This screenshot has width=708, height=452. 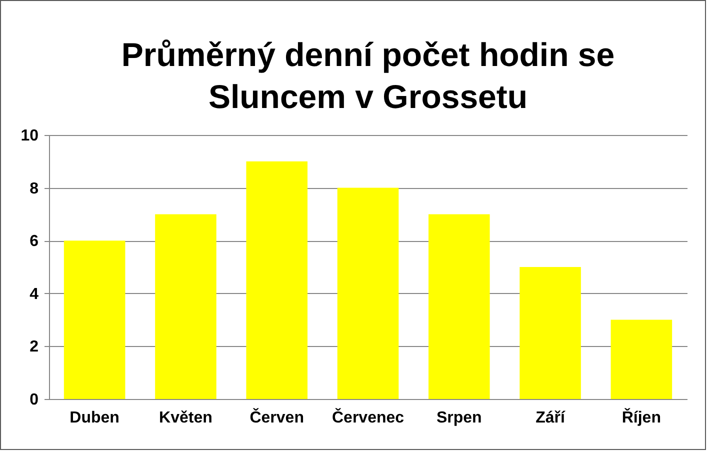 What do you see at coordinates (368, 417) in the screenshot?
I see `x-tick-label: Červenec` at bounding box center [368, 417].